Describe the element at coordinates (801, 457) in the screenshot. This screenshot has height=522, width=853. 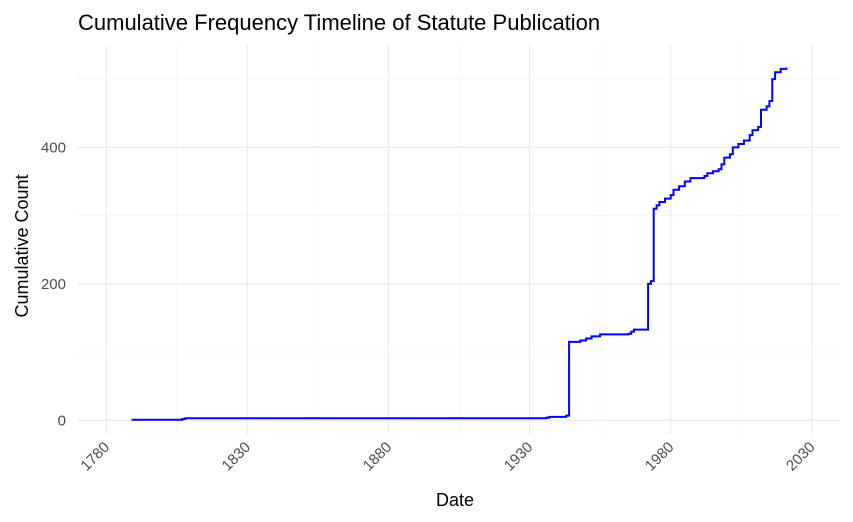
I see `x-tick-label: 2030` at that location.